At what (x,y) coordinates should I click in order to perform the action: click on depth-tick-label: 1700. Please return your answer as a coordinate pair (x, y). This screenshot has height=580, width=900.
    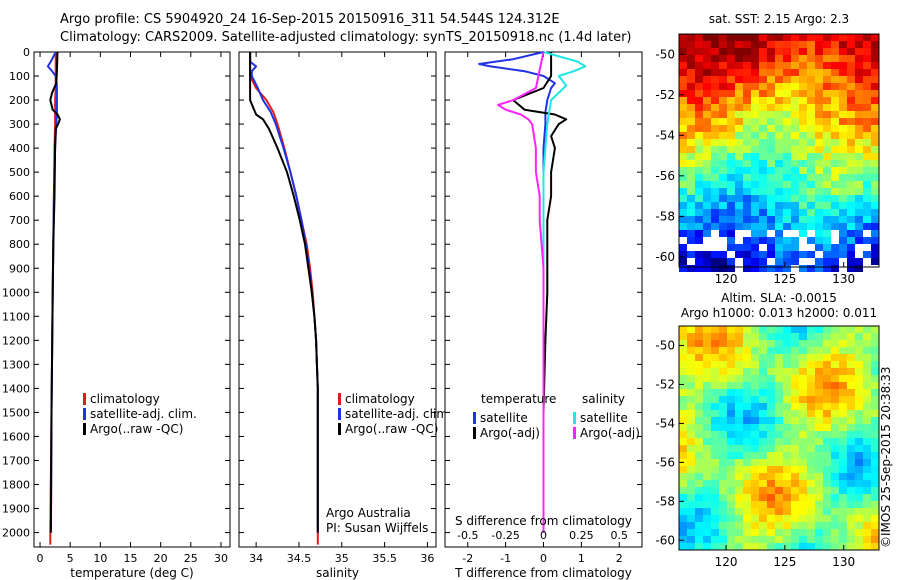
    Looking at the image, I should click on (16, 460).